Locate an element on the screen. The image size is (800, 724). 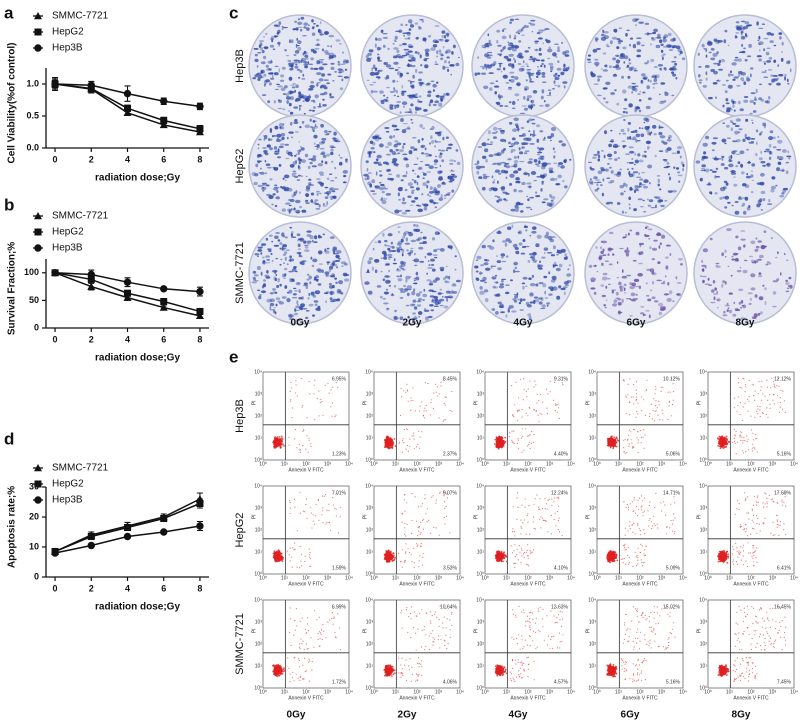
colony-plate is located at coordinates (300, 273).